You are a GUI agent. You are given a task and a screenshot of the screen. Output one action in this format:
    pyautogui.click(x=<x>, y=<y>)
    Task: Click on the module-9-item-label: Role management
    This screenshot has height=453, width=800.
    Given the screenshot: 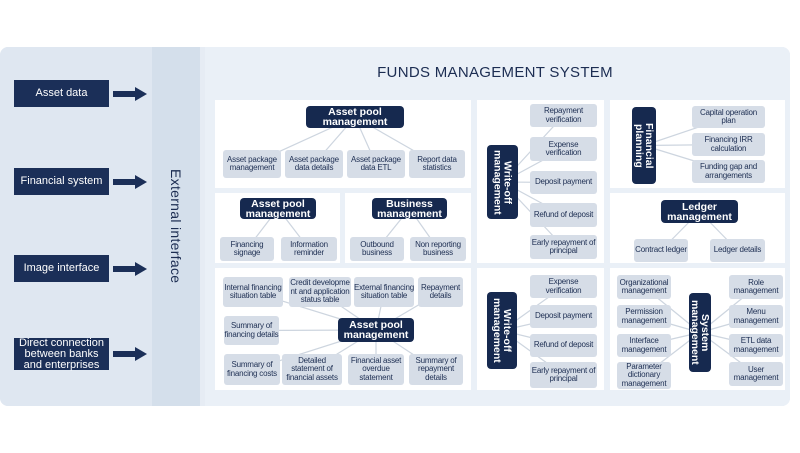 What is the action you would take?
    pyautogui.click(x=756, y=286)
    